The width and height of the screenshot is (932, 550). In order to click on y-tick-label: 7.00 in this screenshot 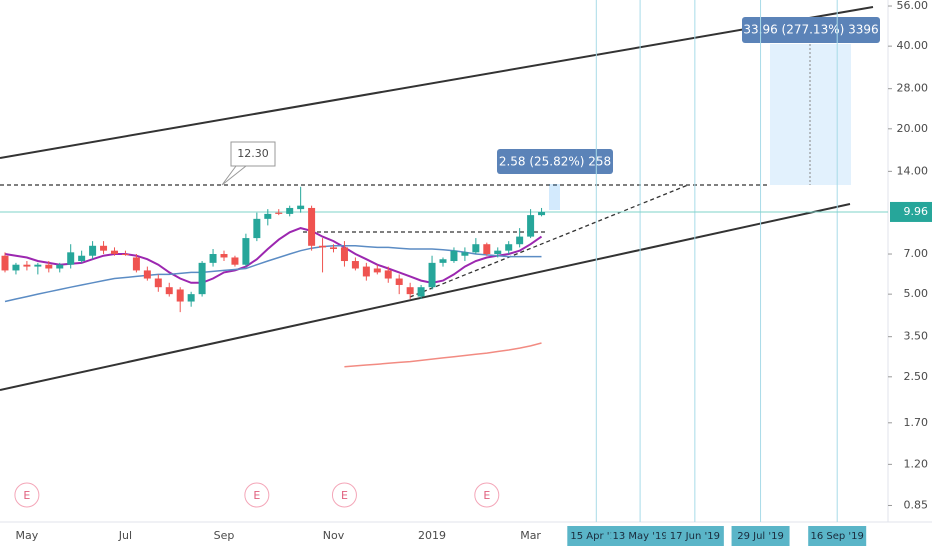, I will do `click(916, 253)`.